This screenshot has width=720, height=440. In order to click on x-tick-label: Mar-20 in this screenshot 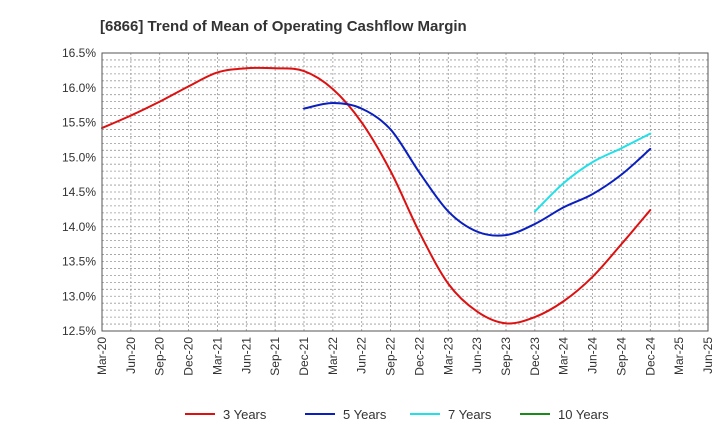, I will do `click(102, 356)`.